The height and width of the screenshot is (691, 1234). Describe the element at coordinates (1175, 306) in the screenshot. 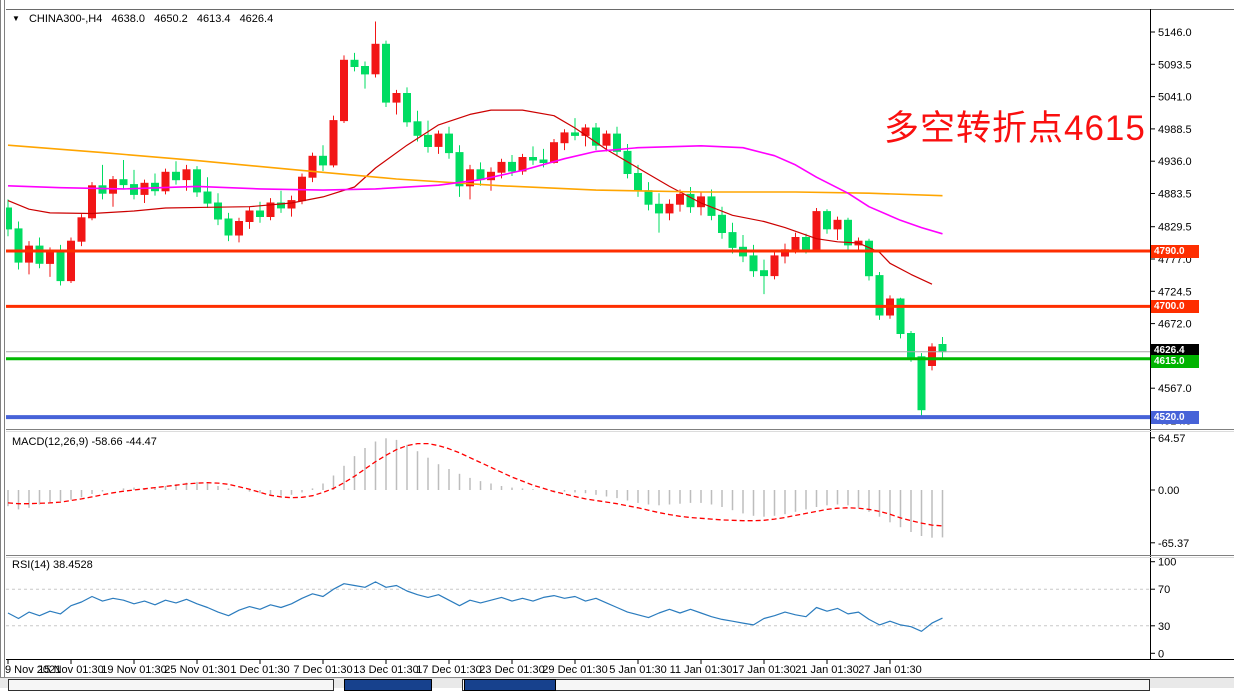

I see `price-badge-4700.0: 4700.0` at that location.